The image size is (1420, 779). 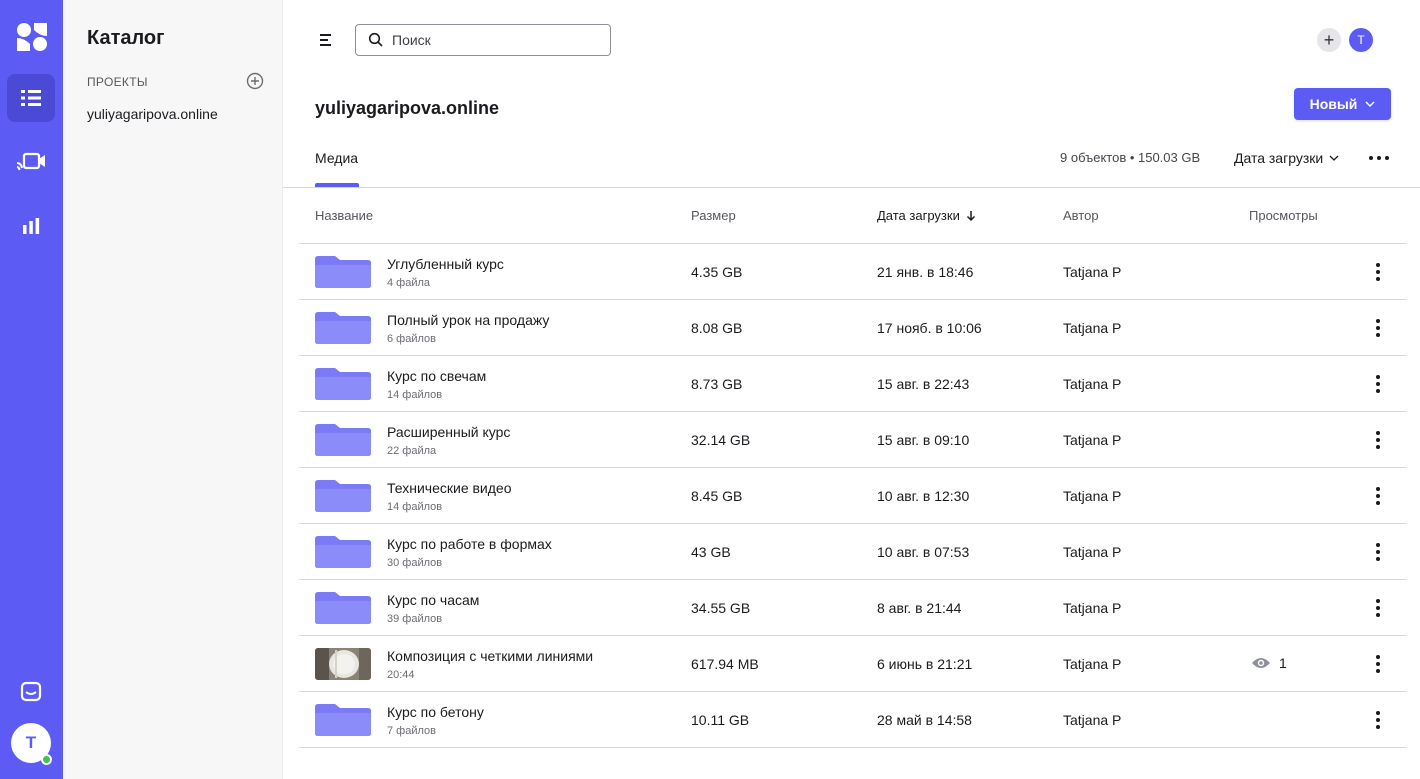 I want to click on video-thumbnail, so click(x=343, y=664).